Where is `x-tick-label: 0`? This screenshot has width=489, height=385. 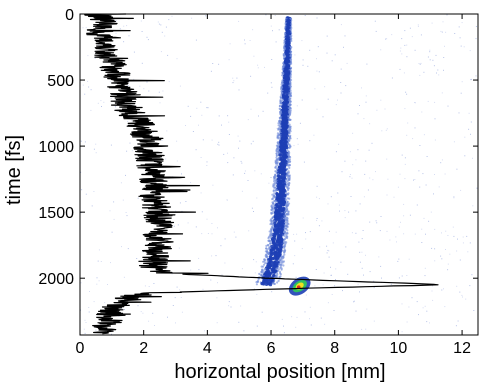 x-tick-label: 0 is located at coordinates (80, 348).